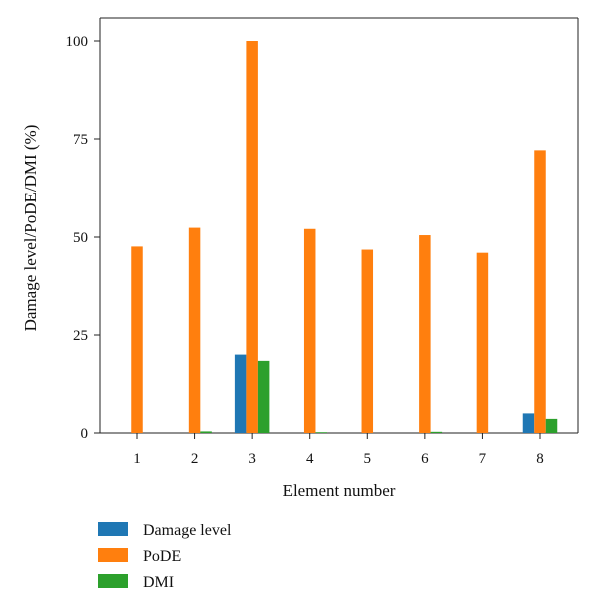  What do you see at coordinates (162, 556) in the screenshot?
I see `legend-label-pode: PoDE` at bounding box center [162, 556].